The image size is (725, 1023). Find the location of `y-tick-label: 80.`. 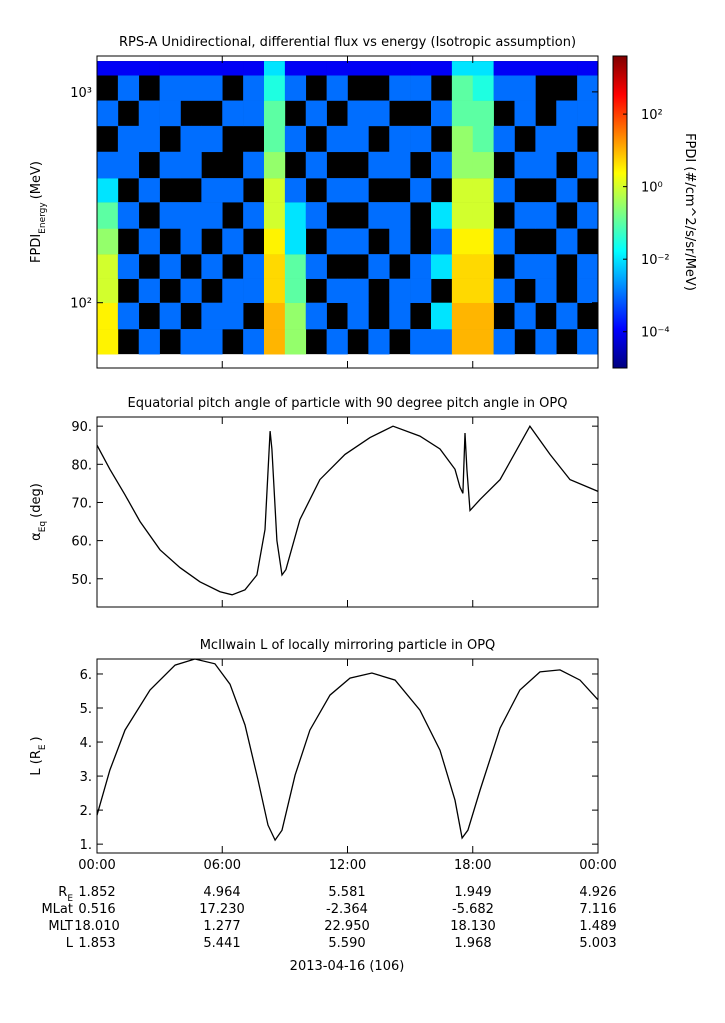

y-tick-label: 80. is located at coordinates (81, 465).